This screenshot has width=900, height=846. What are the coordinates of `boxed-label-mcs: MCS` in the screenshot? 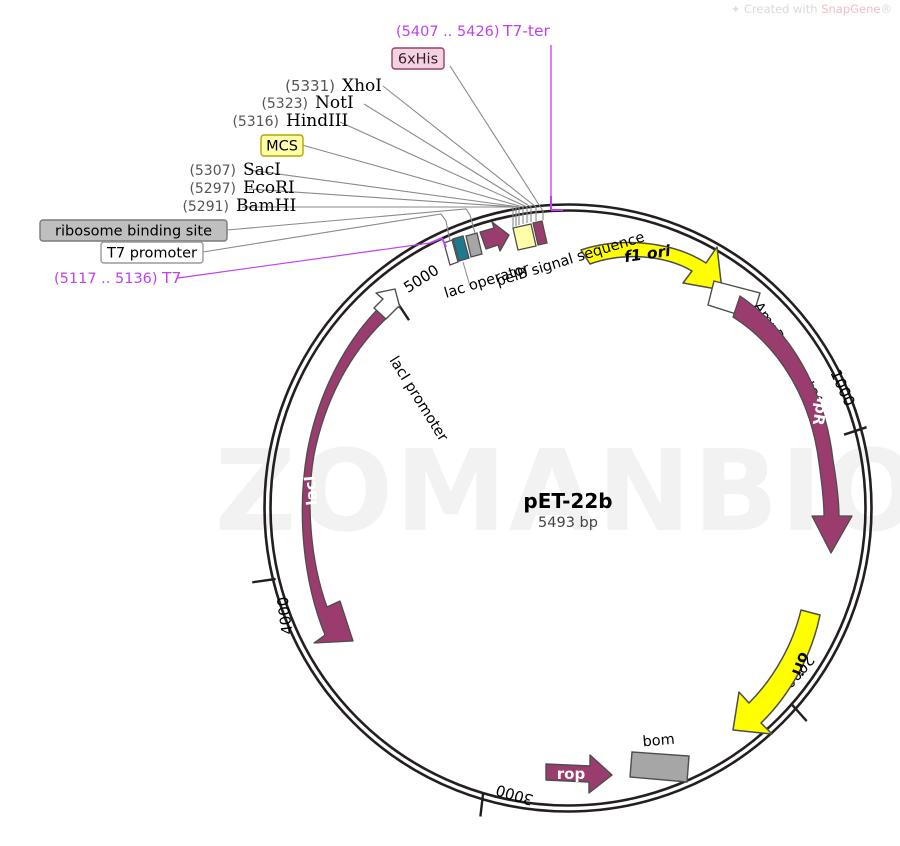 It's located at (282, 145).